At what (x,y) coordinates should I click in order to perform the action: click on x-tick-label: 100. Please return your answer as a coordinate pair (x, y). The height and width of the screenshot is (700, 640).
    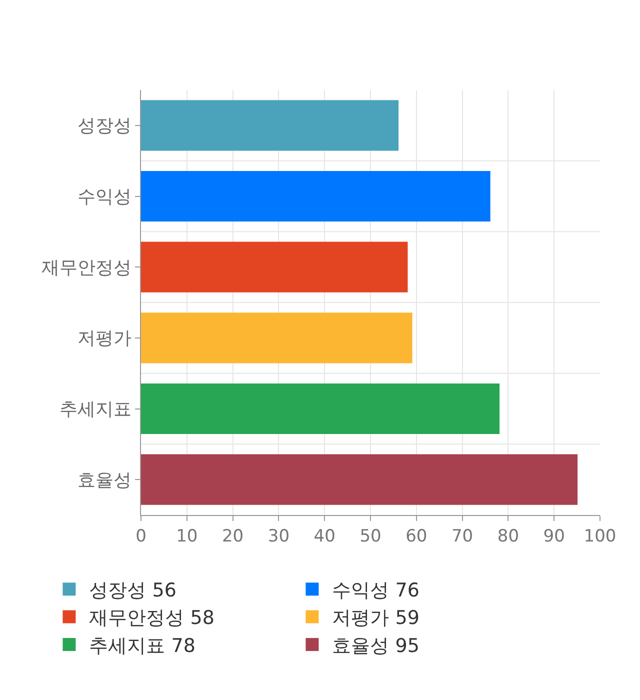
    Looking at the image, I should click on (600, 536).